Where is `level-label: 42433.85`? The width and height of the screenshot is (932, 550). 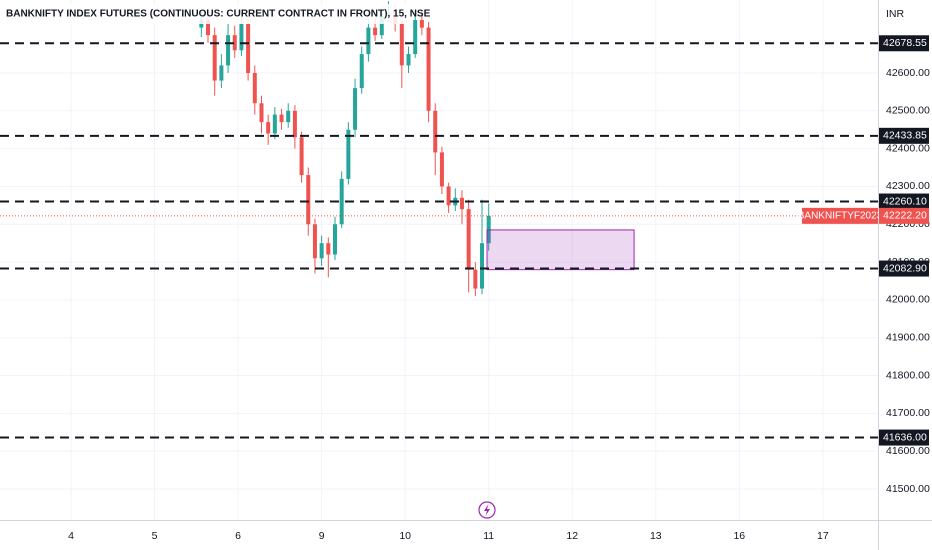 level-label: 42433.85 is located at coordinates (905, 136).